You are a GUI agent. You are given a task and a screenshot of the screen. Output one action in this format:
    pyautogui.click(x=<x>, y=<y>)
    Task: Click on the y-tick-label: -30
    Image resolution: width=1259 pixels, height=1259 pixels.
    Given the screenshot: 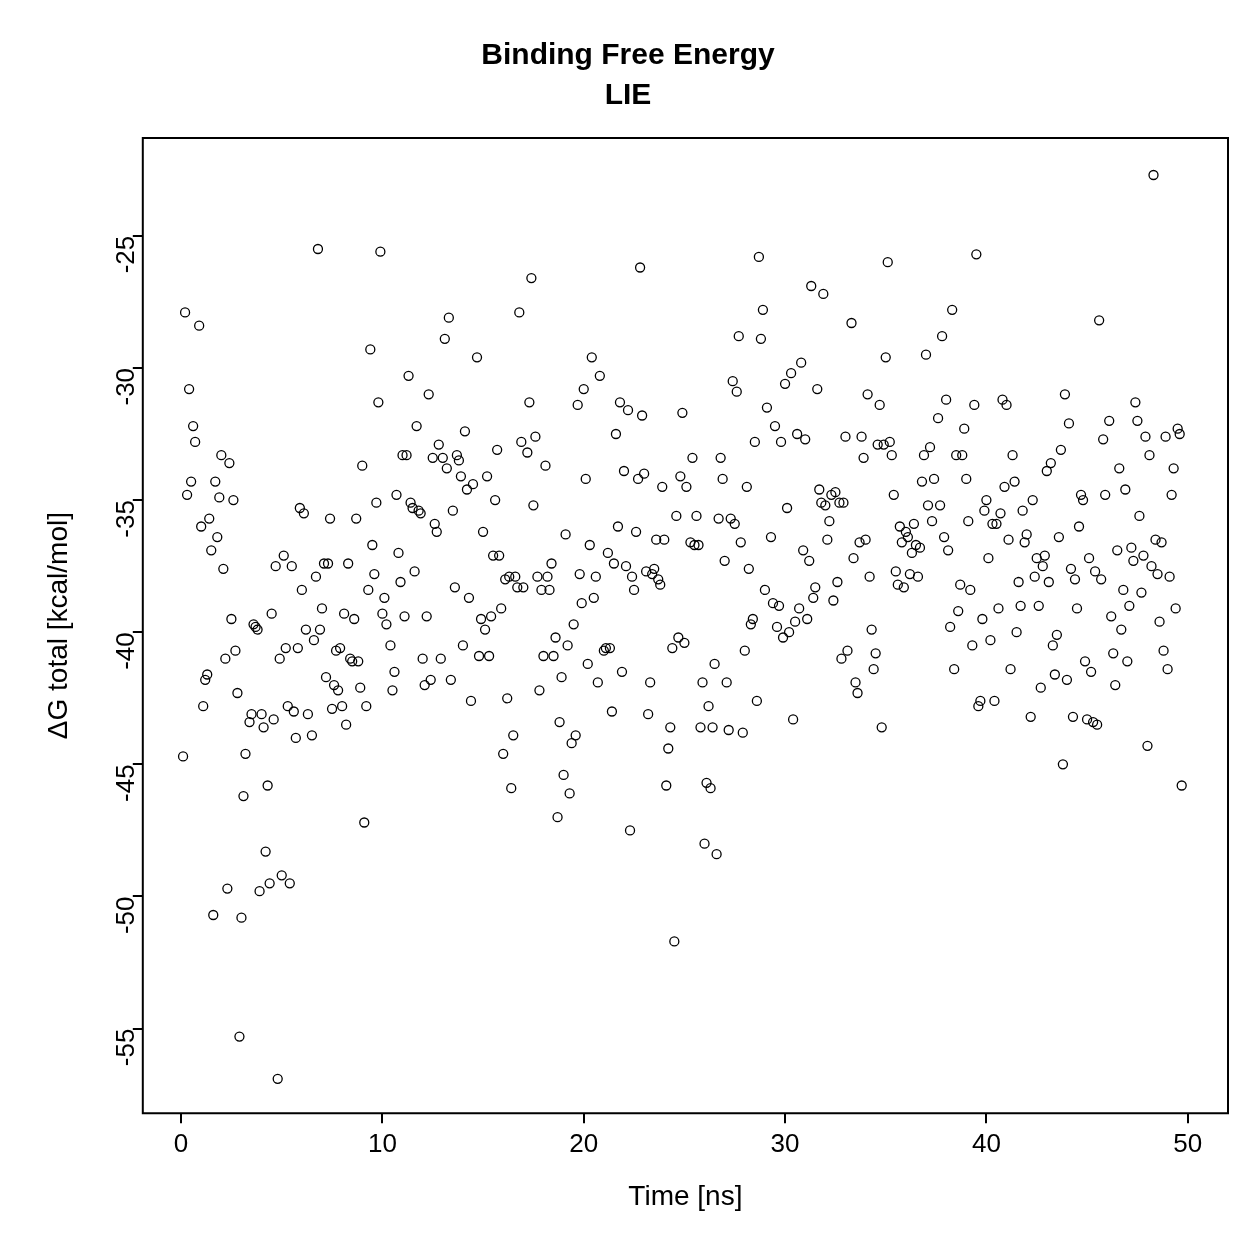 What is the action you would take?
    pyautogui.click(x=124, y=386)
    